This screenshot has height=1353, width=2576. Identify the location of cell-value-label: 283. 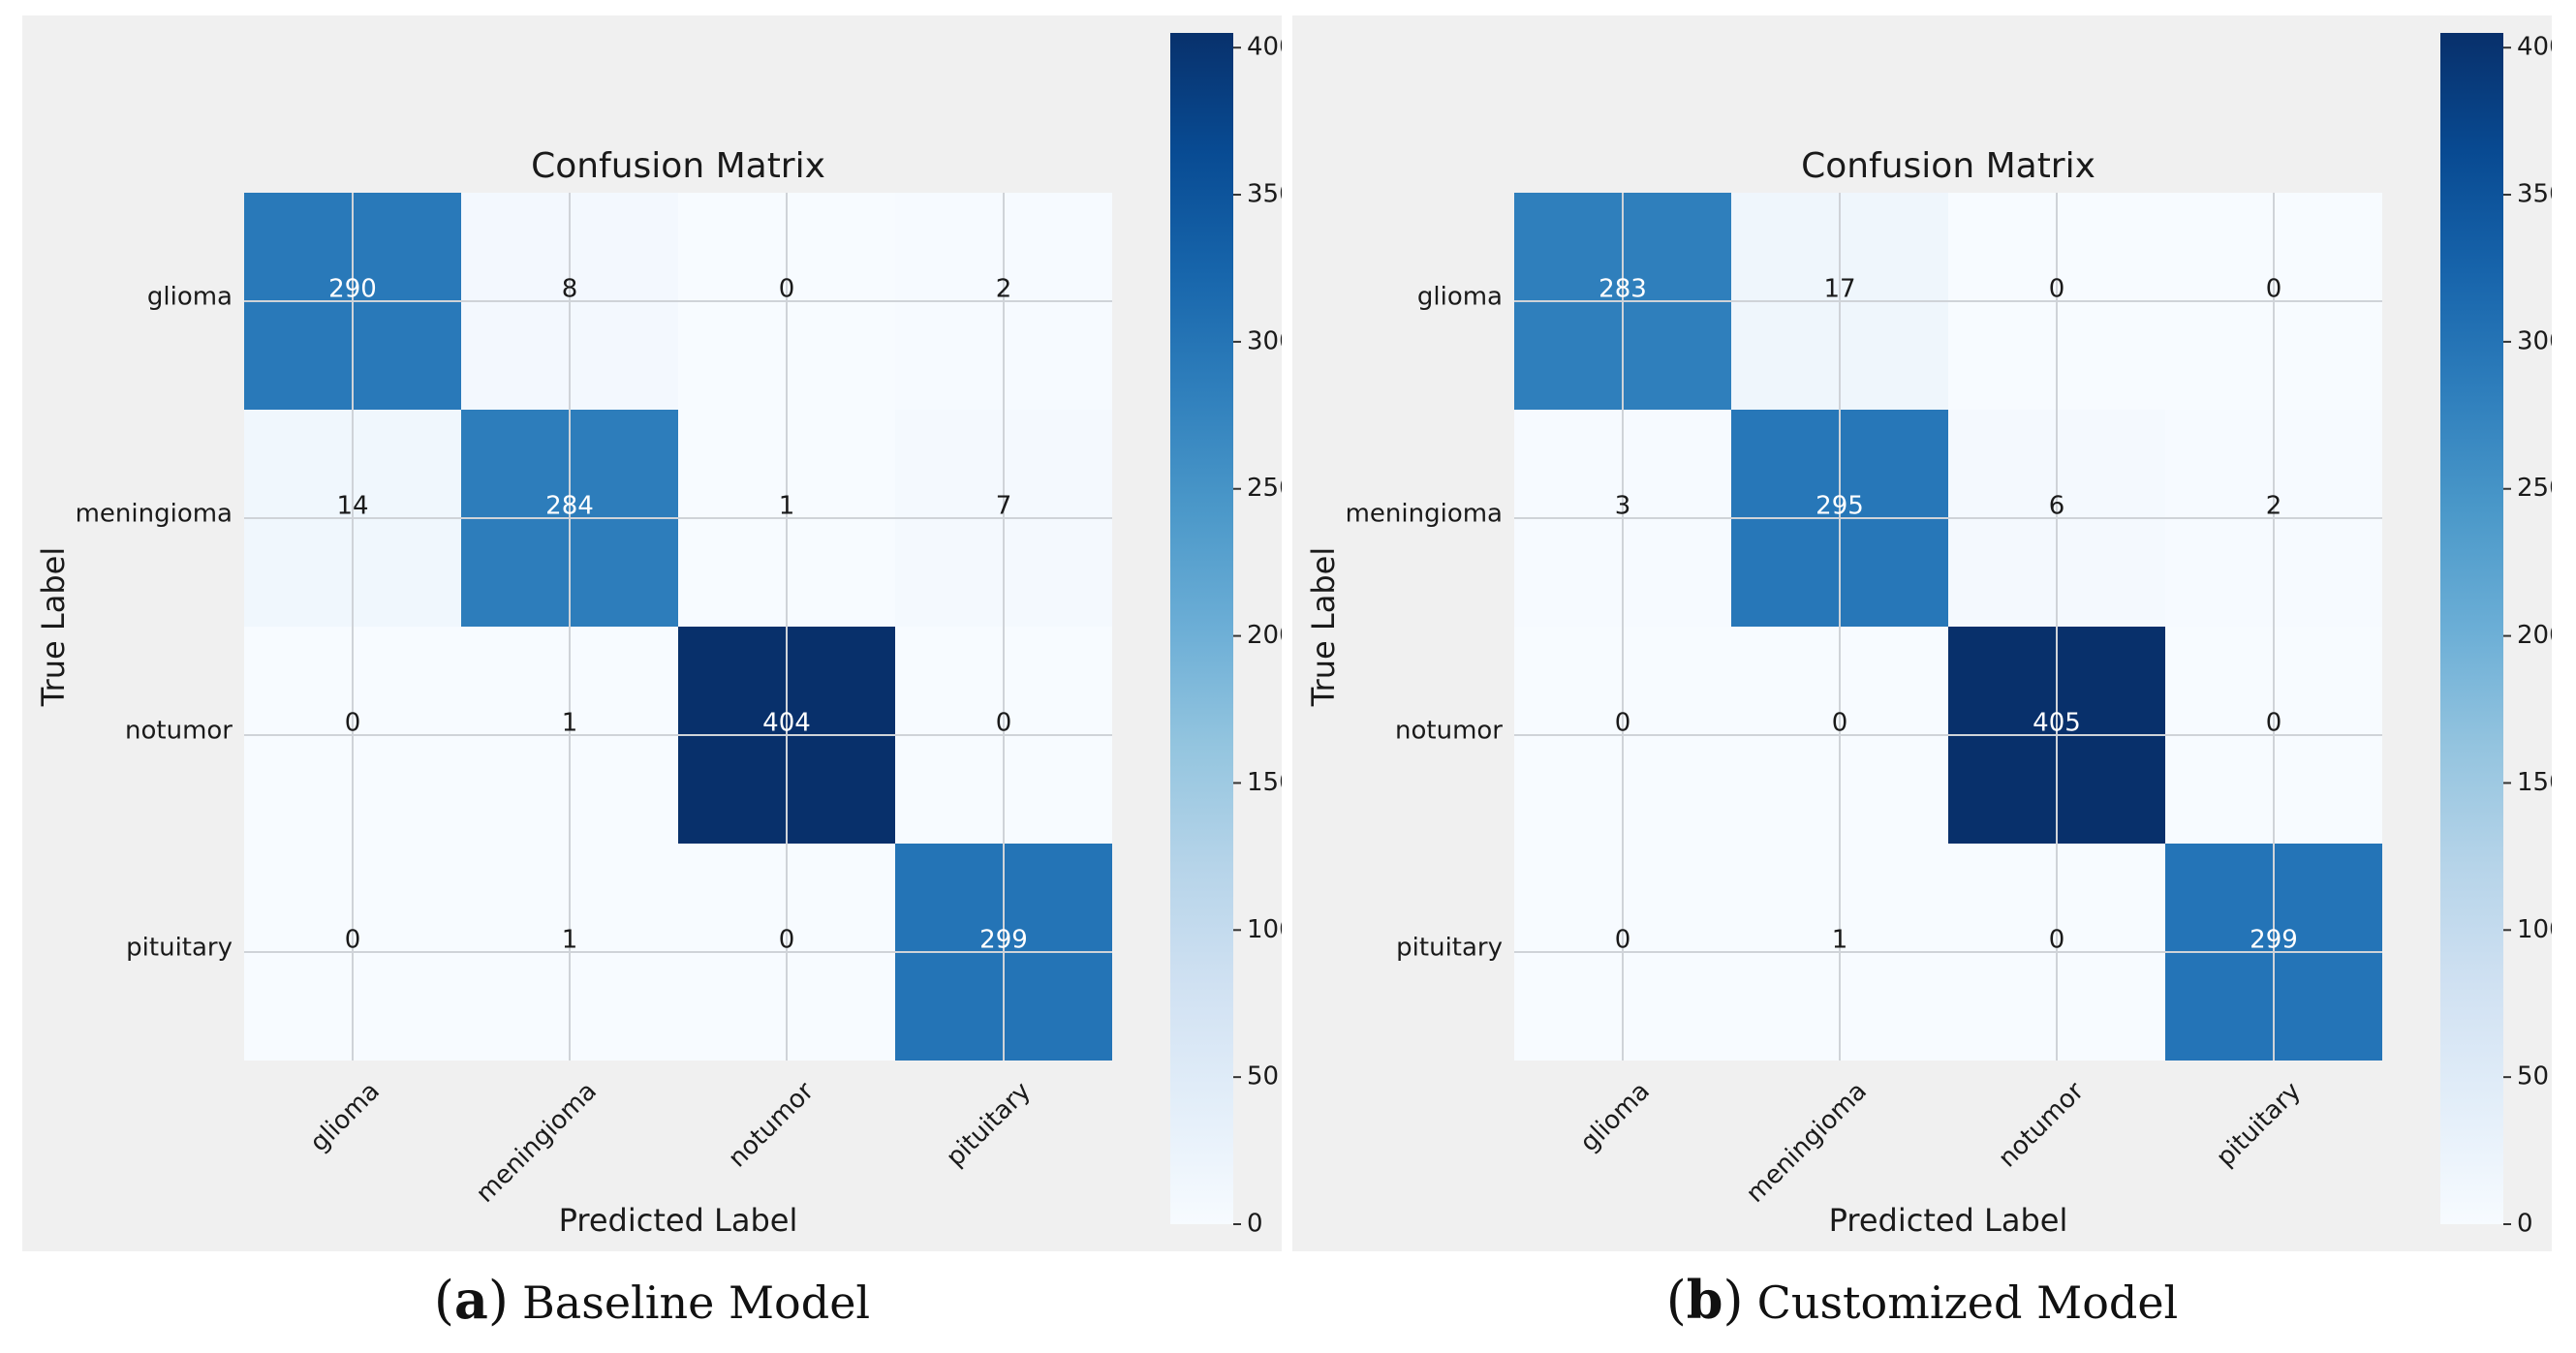
(1622, 289).